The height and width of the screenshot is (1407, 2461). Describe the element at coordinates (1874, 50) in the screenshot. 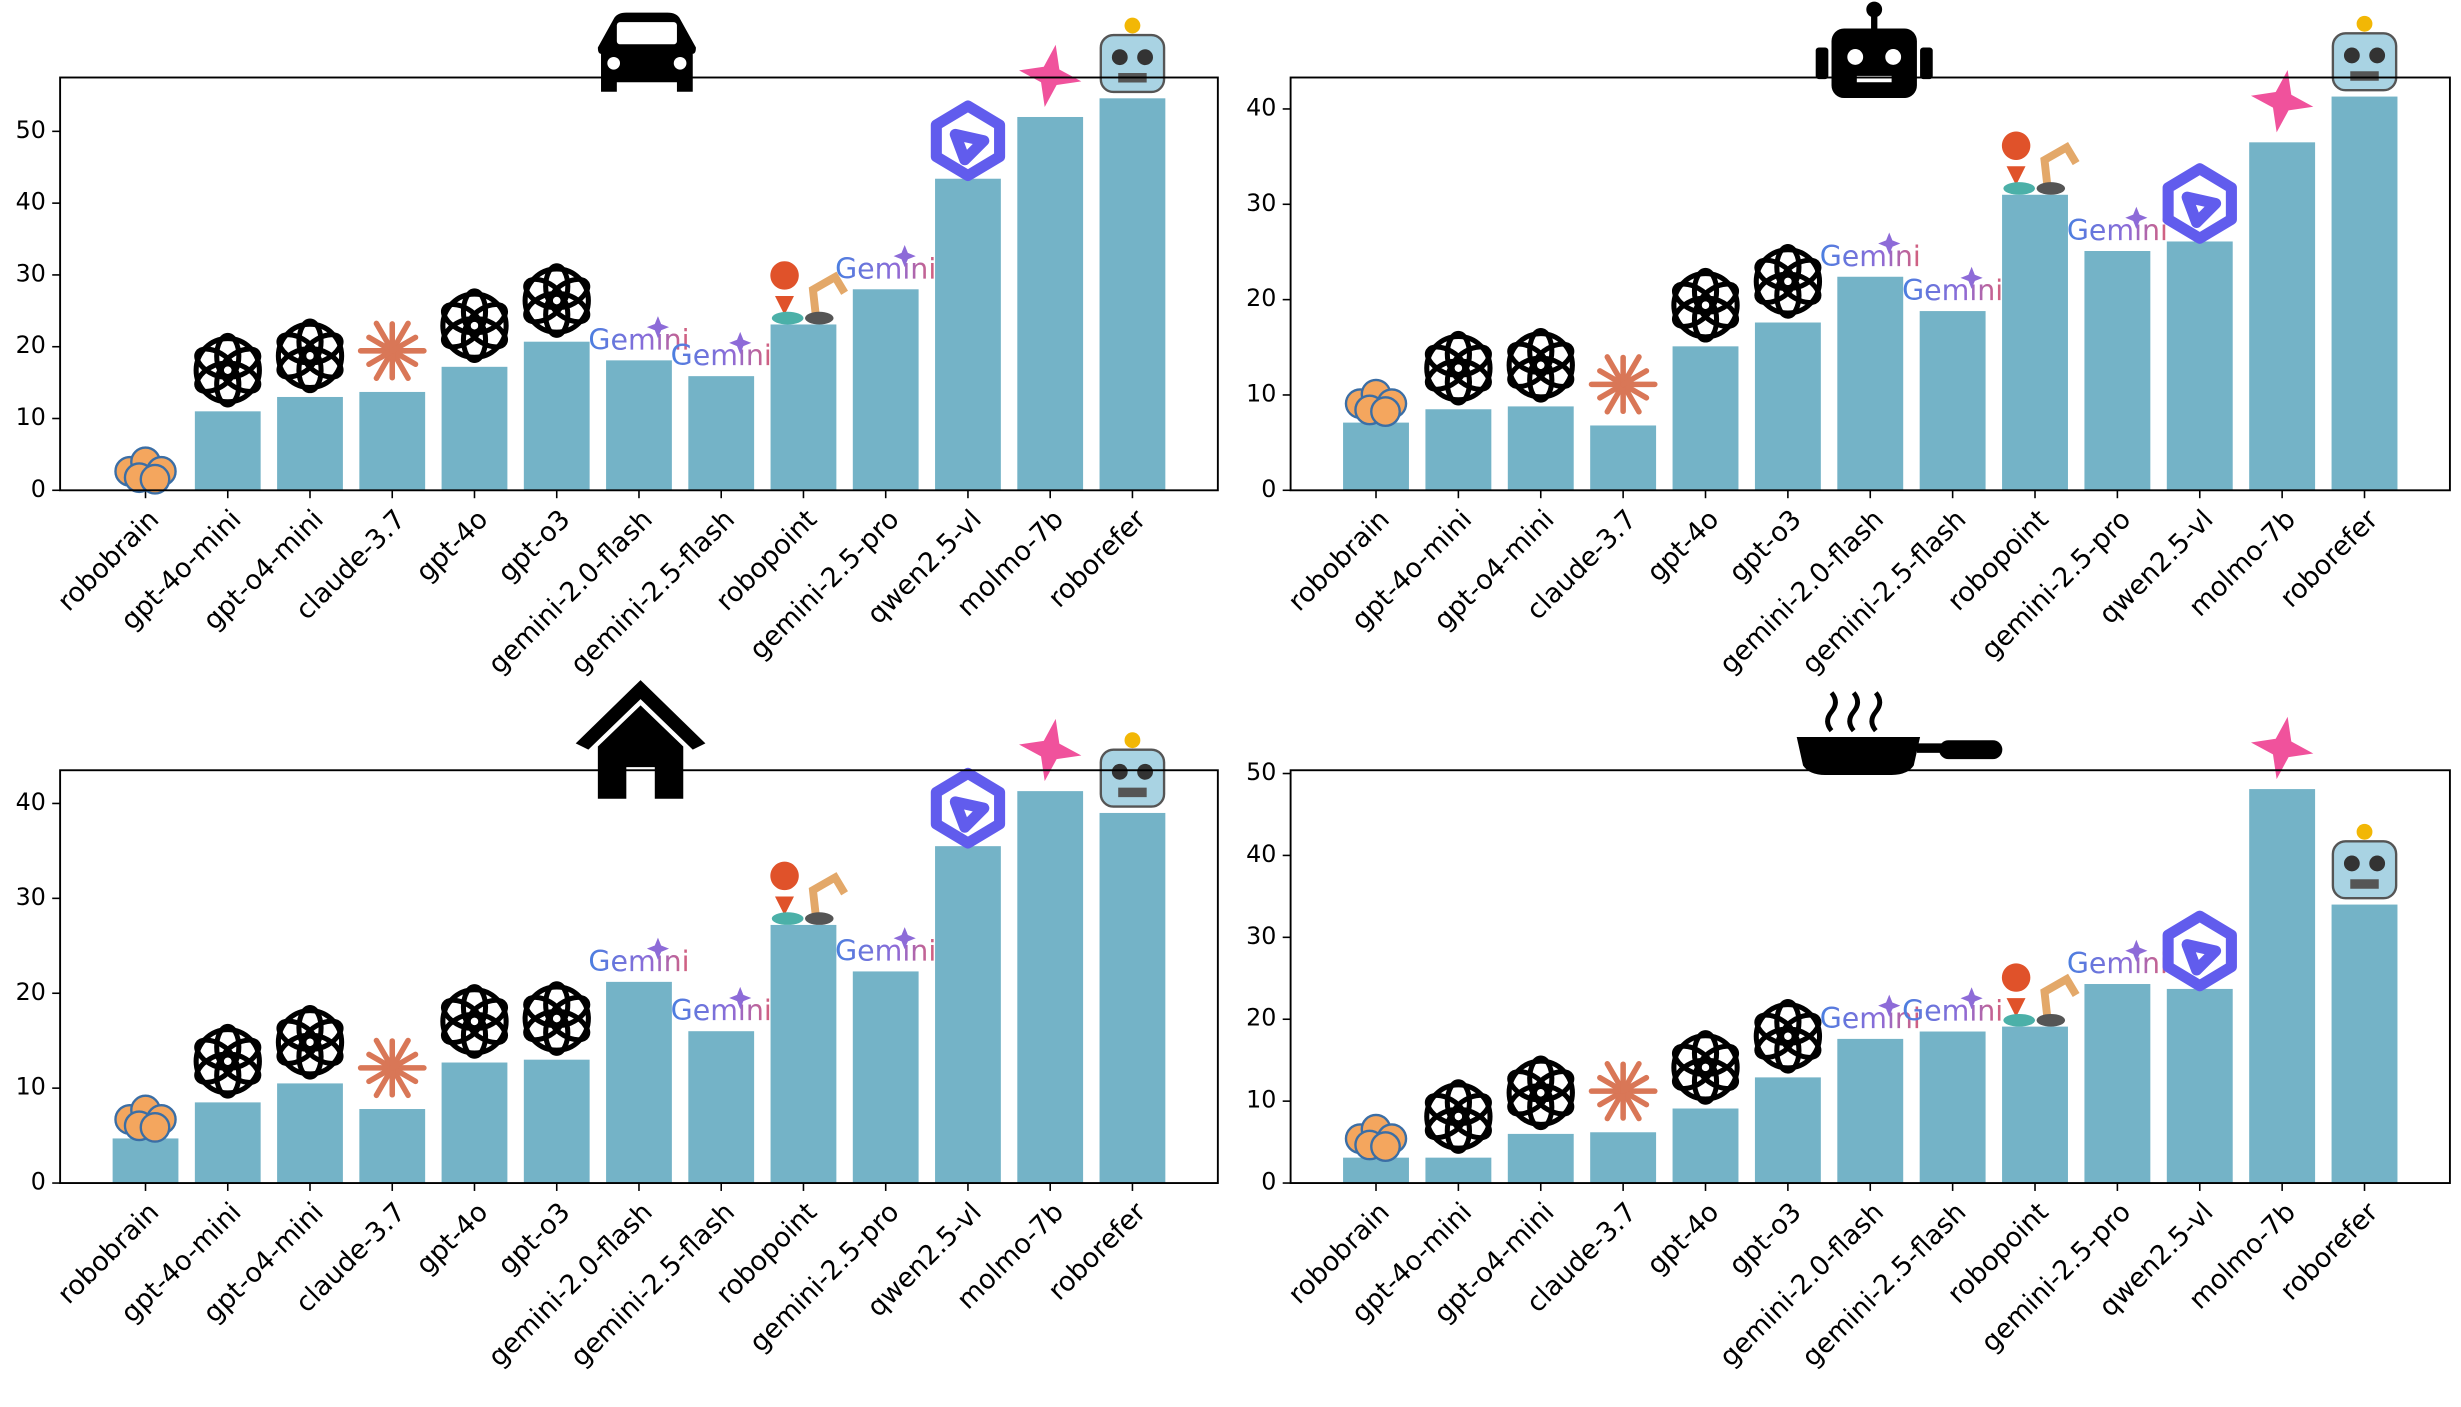

I see `robot-icon` at that location.